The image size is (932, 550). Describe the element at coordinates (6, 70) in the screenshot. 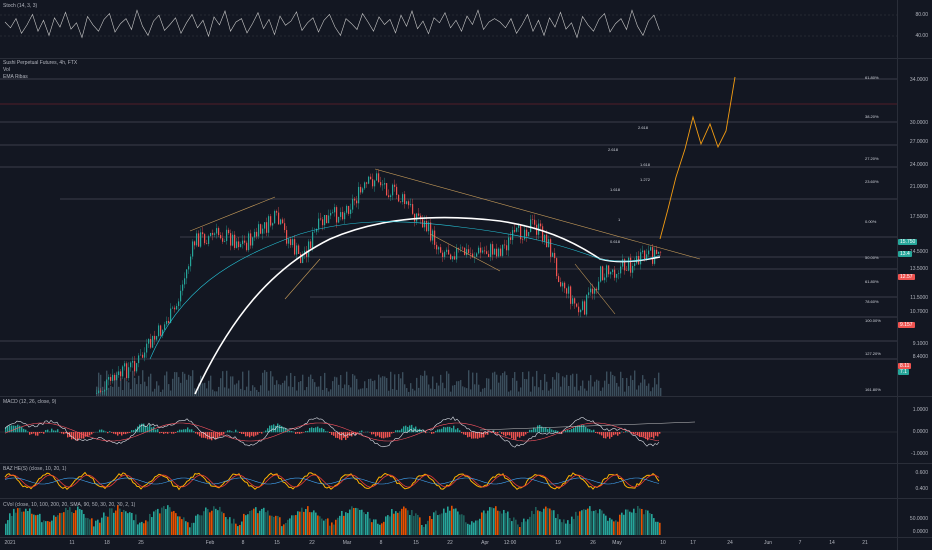

I see `vol-label: Vol` at that location.